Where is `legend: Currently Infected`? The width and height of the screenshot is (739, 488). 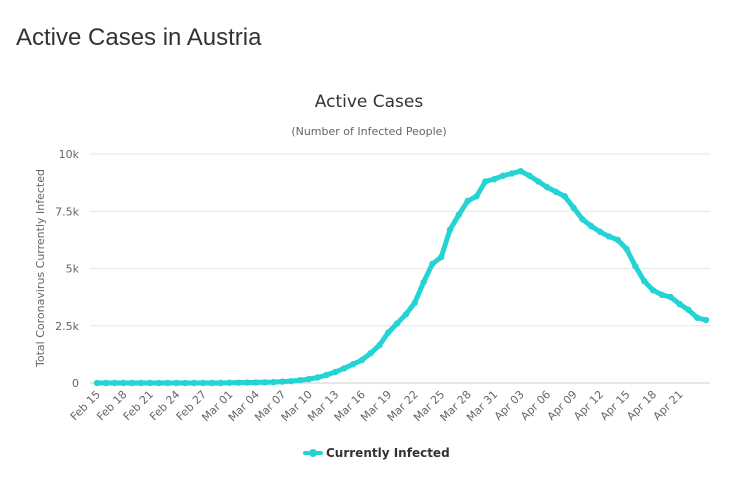
legend: Currently Infected is located at coordinates (376, 453).